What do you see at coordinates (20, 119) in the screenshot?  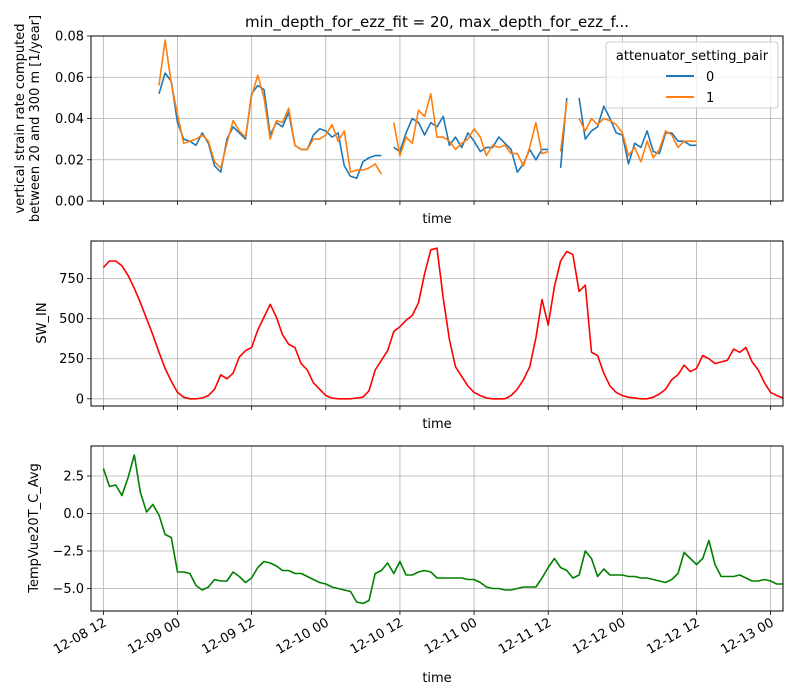 I see `y-axis-label-line: vertical strain rate computed` at bounding box center [20, 119].